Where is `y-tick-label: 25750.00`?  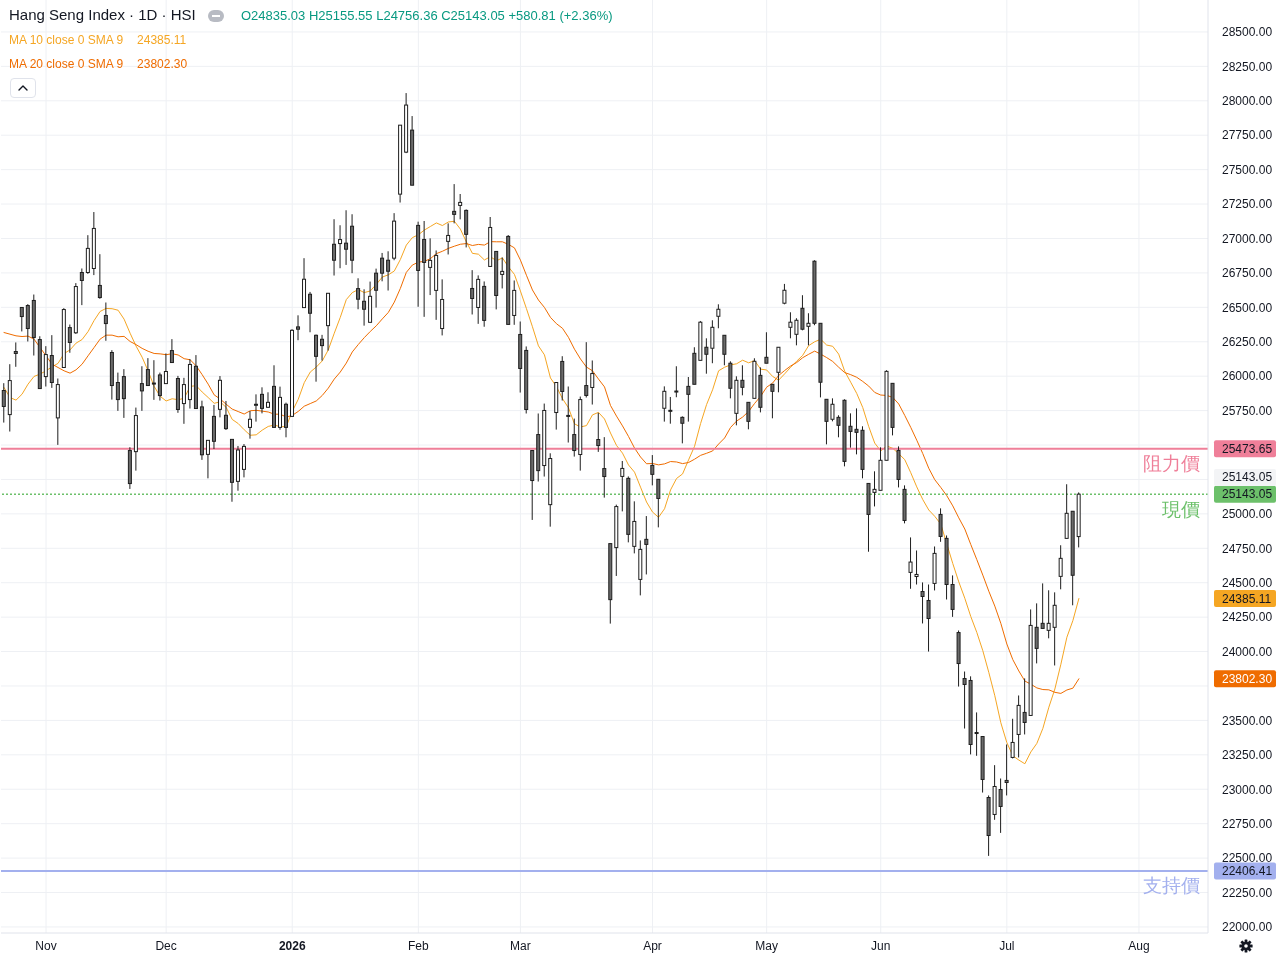 y-tick-label: 25750.00 is located at coordinates (1247, 410).